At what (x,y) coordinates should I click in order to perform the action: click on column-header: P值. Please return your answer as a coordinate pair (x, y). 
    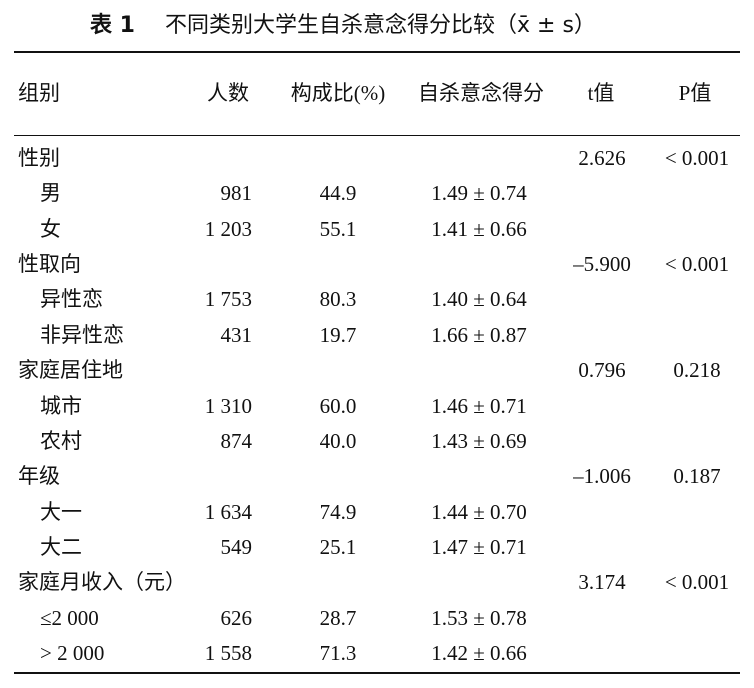
    Looking at the image, I should click on (695, 93).